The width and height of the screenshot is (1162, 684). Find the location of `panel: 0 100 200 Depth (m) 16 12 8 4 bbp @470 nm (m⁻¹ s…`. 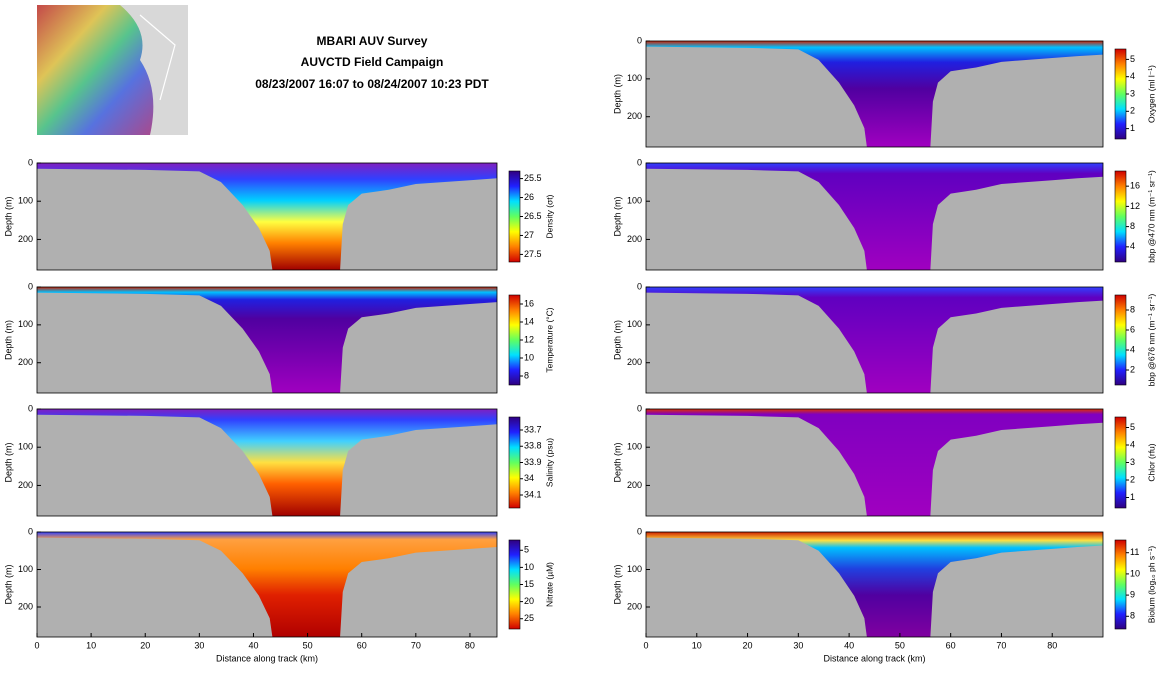

panel: 0 100 200 Depth (m) 16 12 8 4 bbp @470 nm (m⁻¹ s… is located at coordinates (884, 214).